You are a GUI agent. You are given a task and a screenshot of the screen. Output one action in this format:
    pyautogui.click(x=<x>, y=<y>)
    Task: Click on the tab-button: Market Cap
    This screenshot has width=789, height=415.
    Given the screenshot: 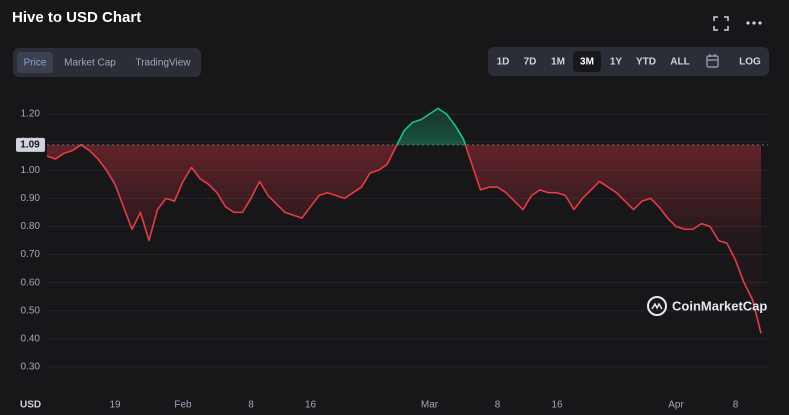 What is the action you would take?
    pyautogui.click(x=90, y=63)
    